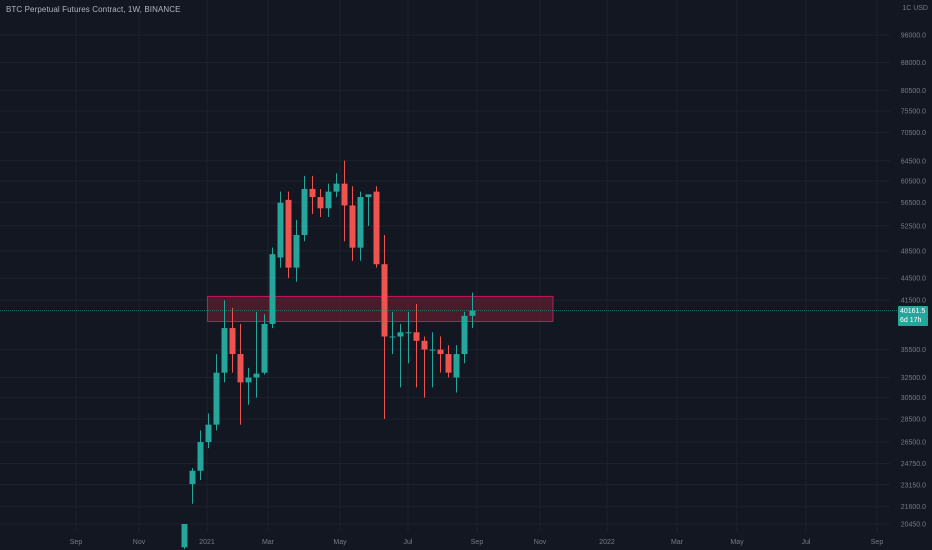 This screenshot has height=550, width=932. What do you see at coordinates (913, 203) in the screenshot?
I see `y-tick-label: 56500.0` at bounding box center [913, 203].